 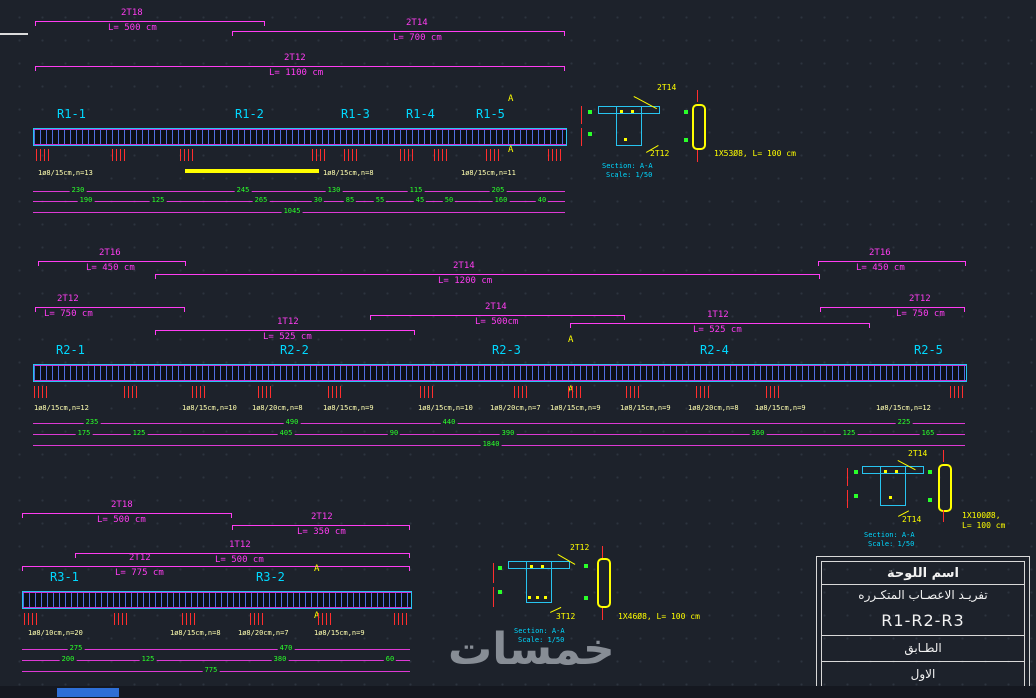 What do you see at coordinates (506, 350) in the screenshot?
I see `beam-span-label: R2-3` at bounding box center [506, 350].